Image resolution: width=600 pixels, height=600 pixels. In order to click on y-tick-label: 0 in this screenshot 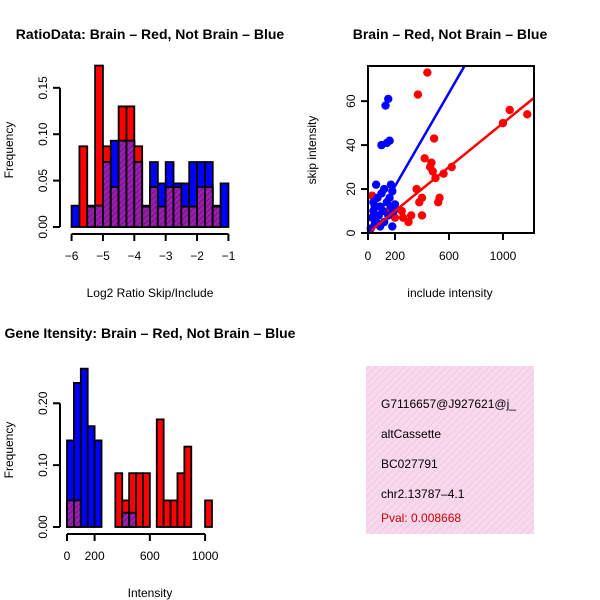, I will do `click(351, 232)`.